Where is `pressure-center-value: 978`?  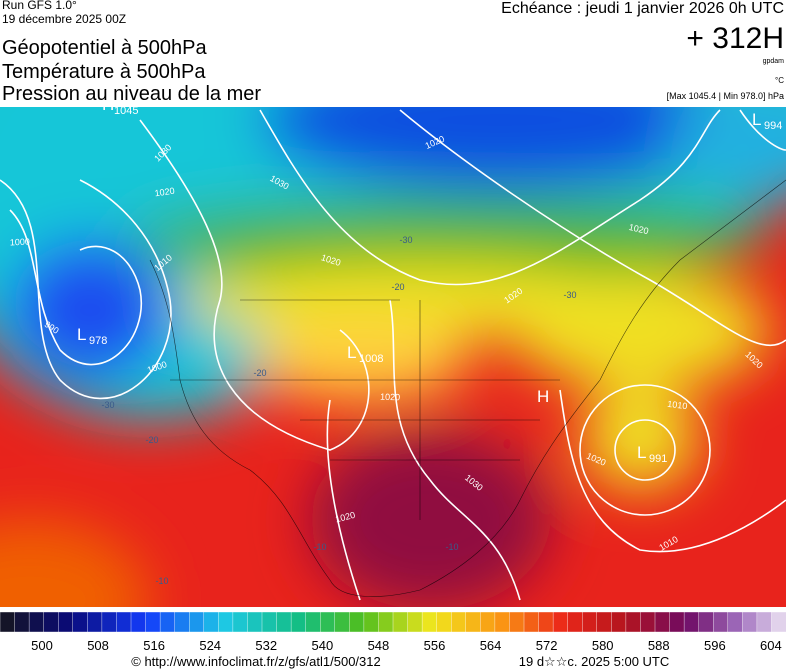
pressure-center-value: 978 is located at coordinates (98, 341).